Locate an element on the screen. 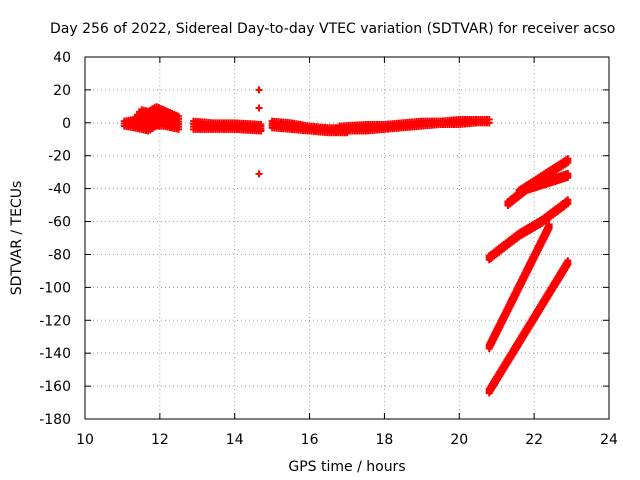  x-tick-label: 14 is located at coordinates (235, 440).